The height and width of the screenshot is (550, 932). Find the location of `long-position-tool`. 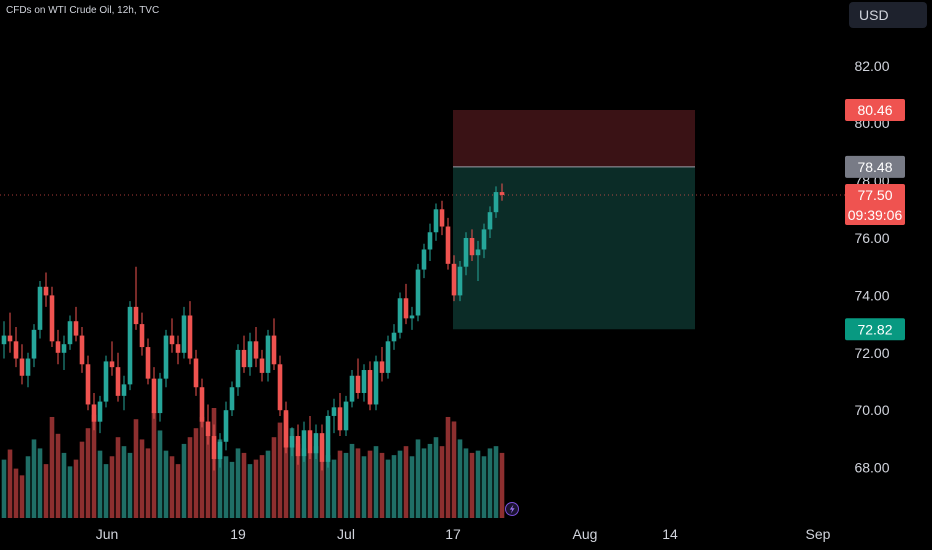

long-position-tool is located at coordinates (574, 219).